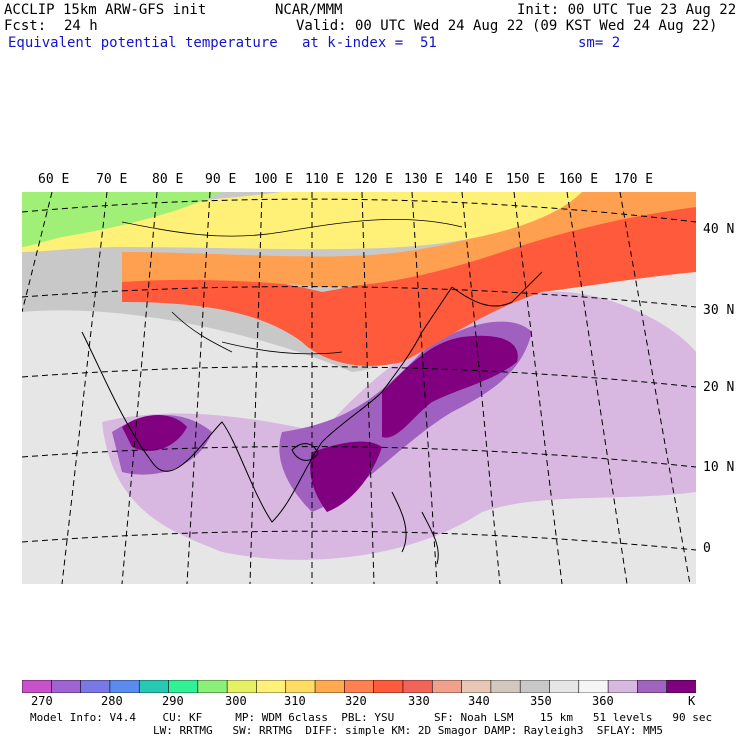 This screenshot has height=740, width=740. What do you see at coordinates (719, 387) in the screenshot?
I see `lat-label-20n: 20 N` at bounding box center [719, 387].